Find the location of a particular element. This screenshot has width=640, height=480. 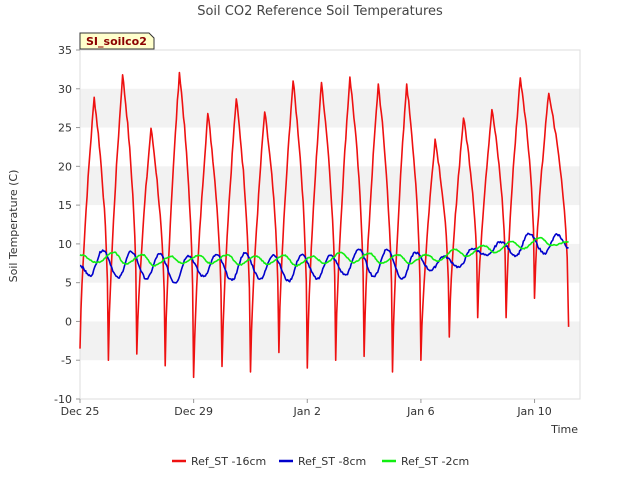

y-tick-label: -5 is located at coordinates (66, 360).